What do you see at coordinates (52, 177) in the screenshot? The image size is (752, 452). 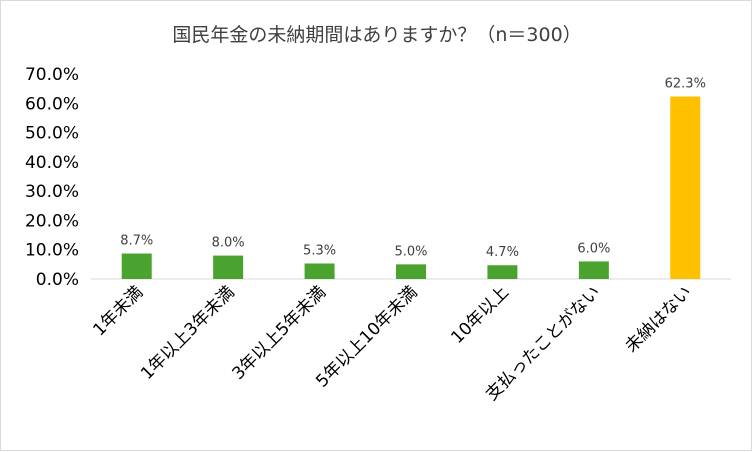 I see `y-axis-ticks: 0.0% 10.0% 20.0% 30.0% 40.0% 50.0% 60.0% 70.0%` at bounding box center [52, 177].